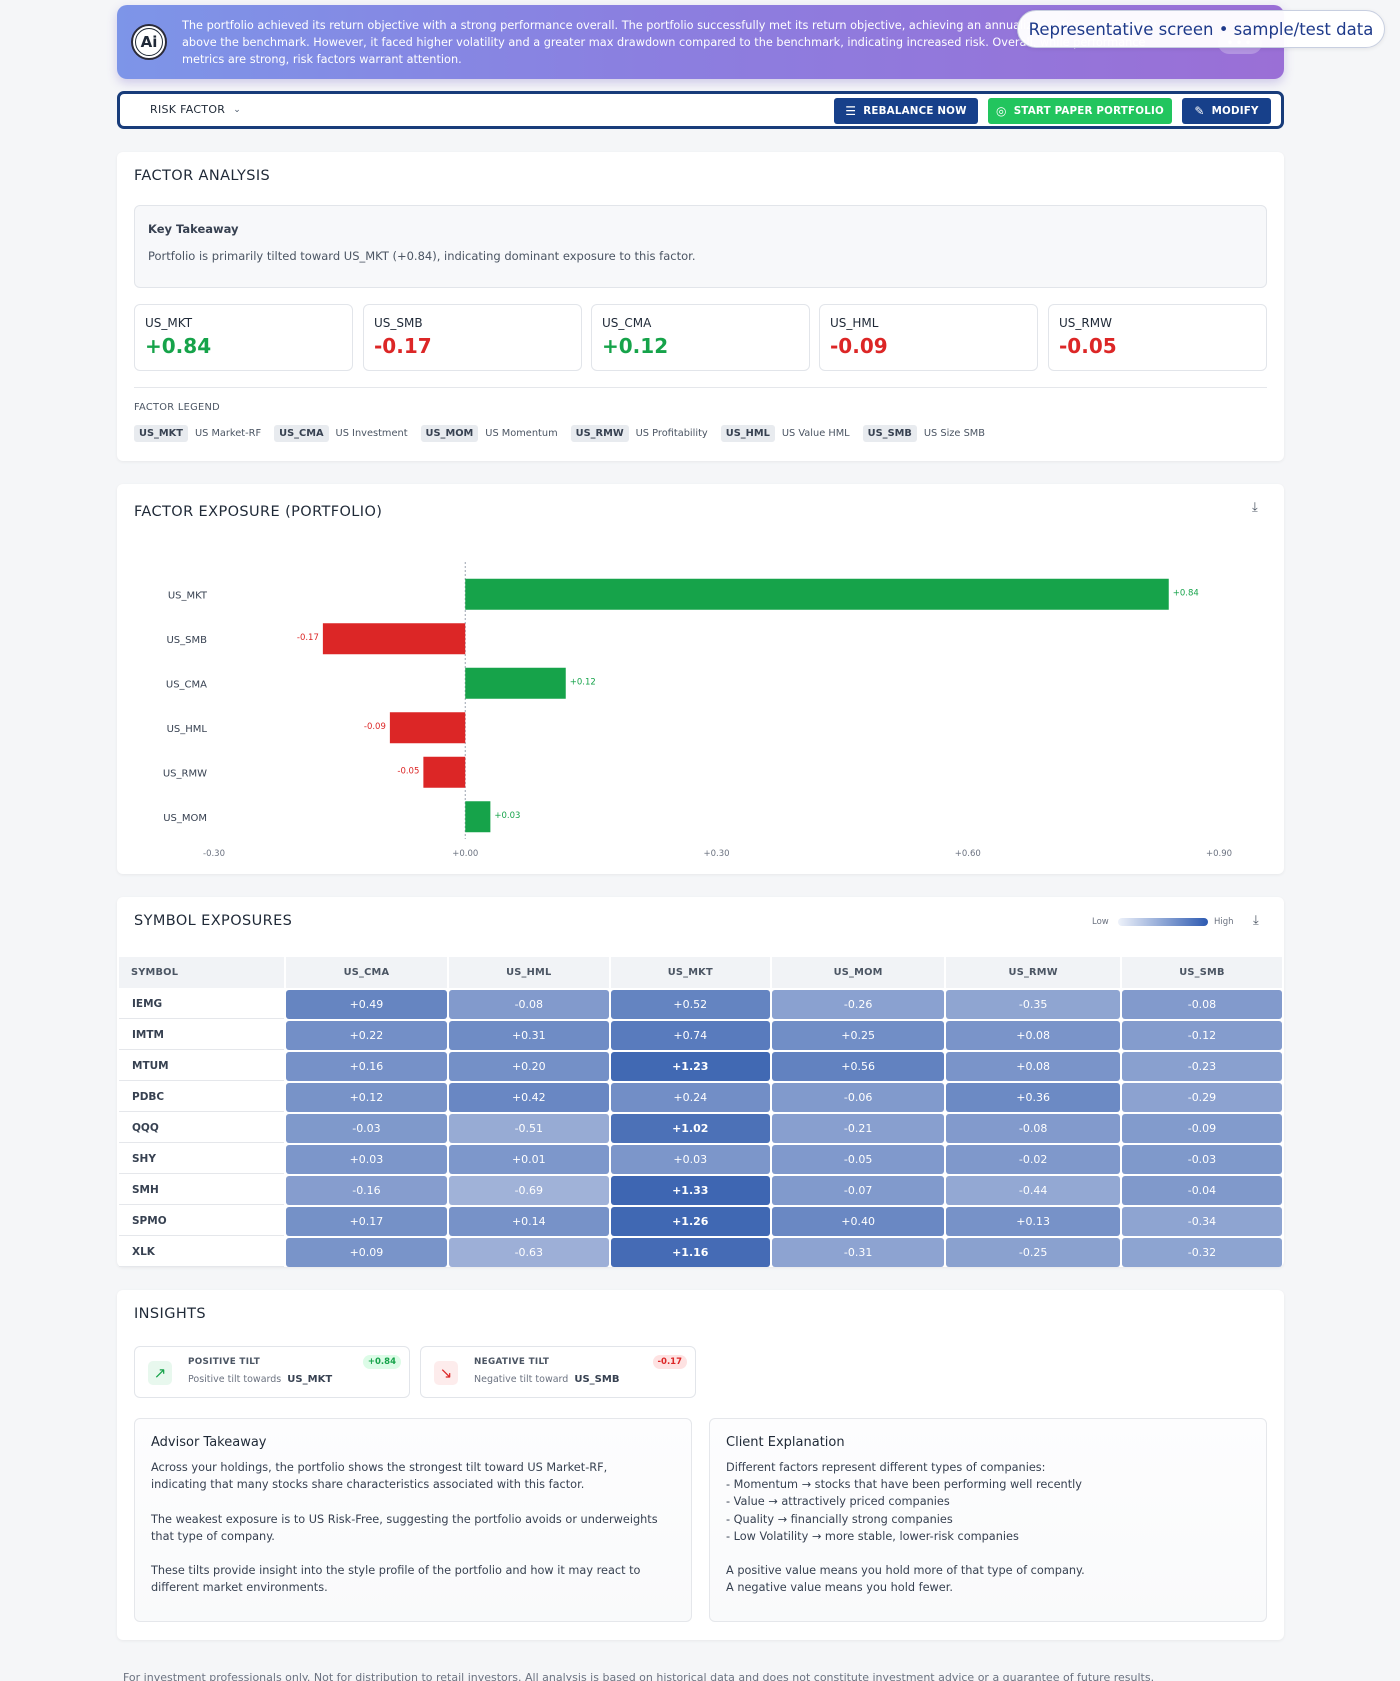  I want to click on exposure-cell: +1.26, so click(690, 1221).